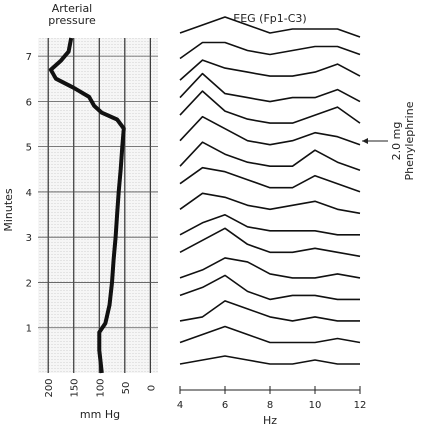  I want to click on x-tick-label: 100, so click(100, 387).